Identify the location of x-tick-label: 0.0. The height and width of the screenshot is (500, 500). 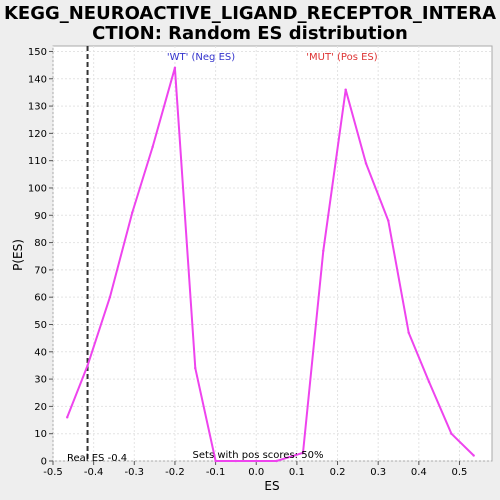
(256, 472).